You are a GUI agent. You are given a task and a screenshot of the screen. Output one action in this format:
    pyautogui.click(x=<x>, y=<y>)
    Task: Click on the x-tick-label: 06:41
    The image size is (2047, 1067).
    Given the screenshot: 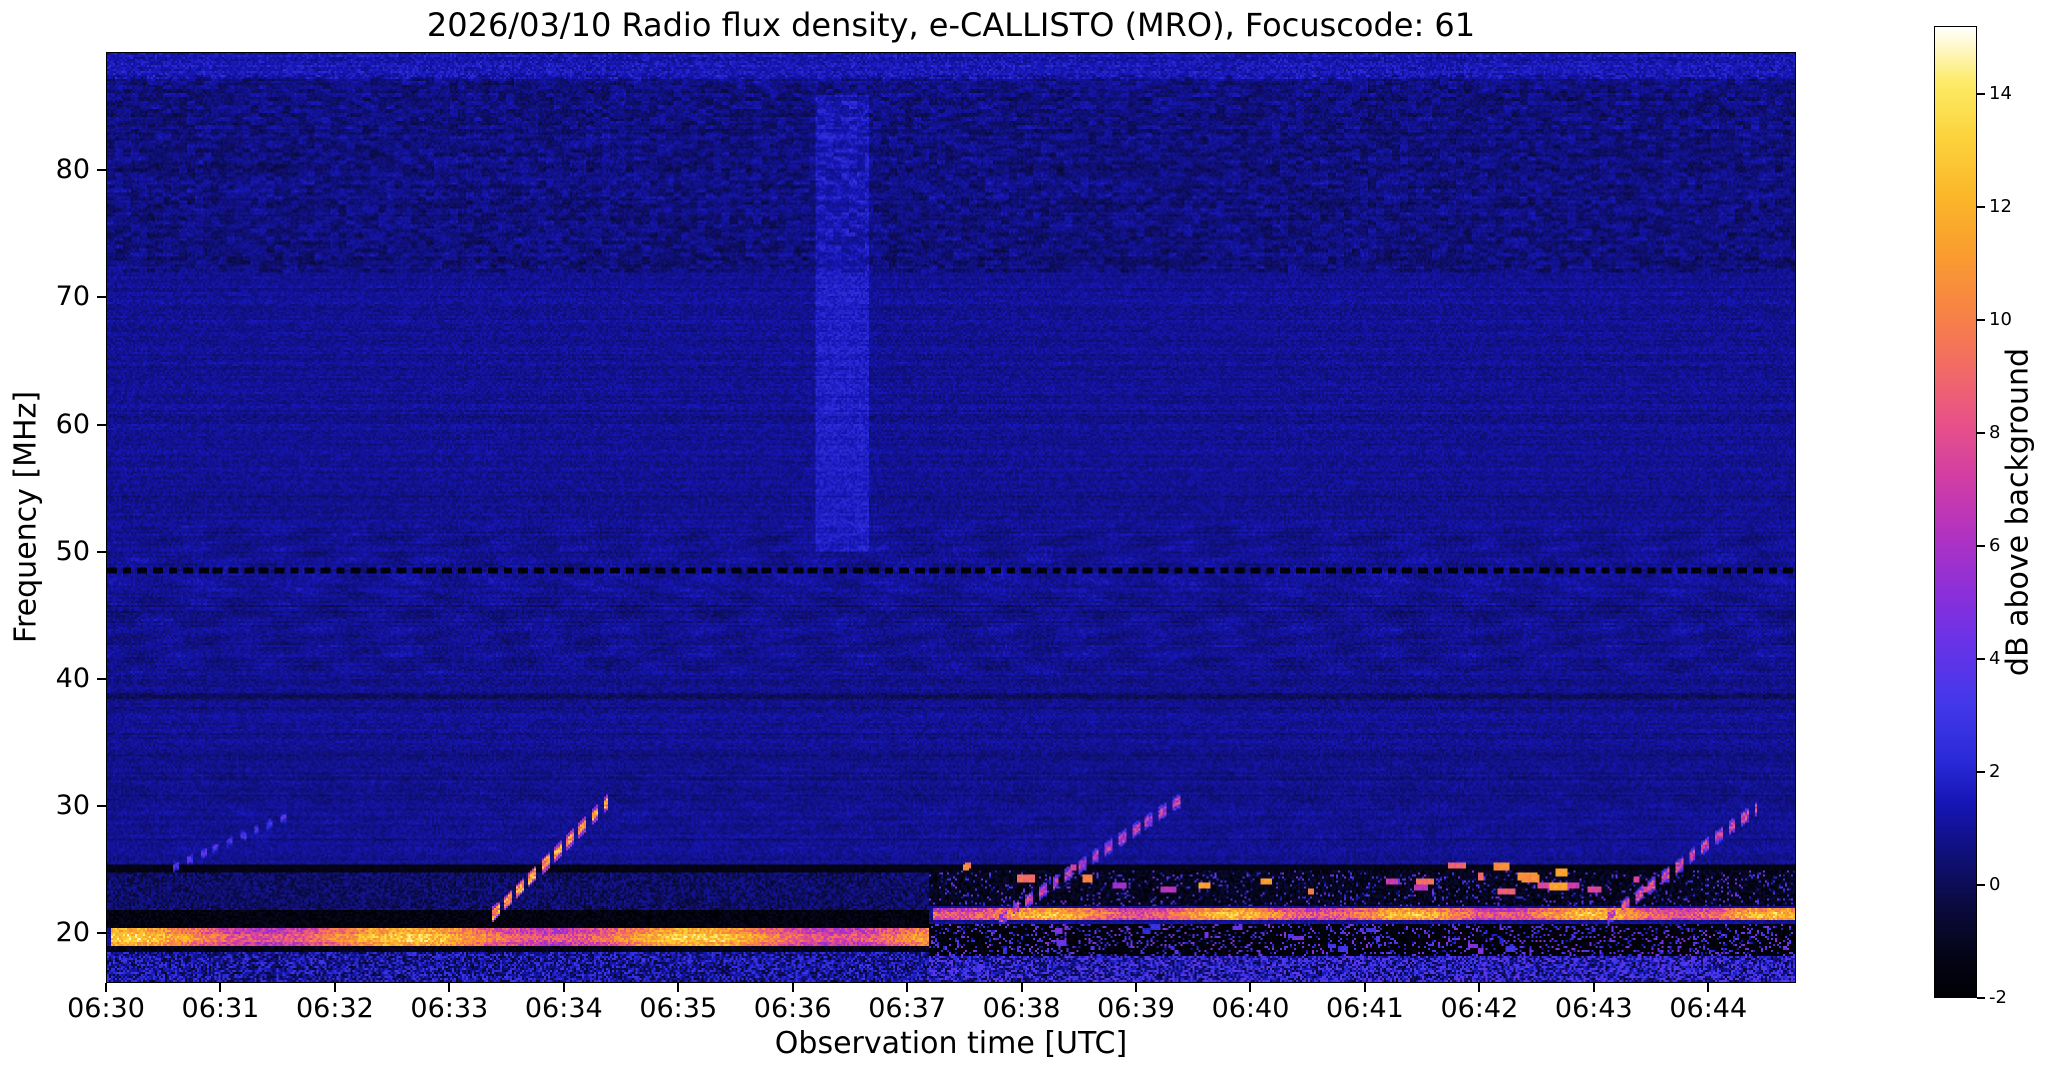 What is the action you would take?
    pyautogui.click(x=1365, y=1008)
    